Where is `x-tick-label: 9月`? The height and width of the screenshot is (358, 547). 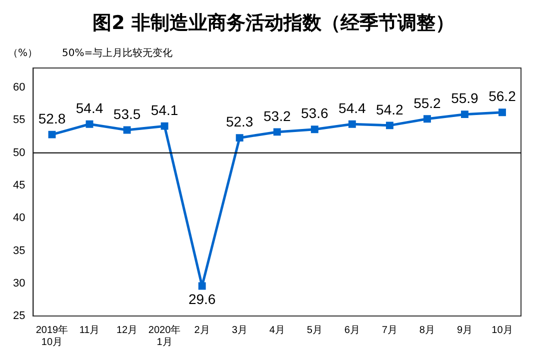 x-tick-label: 9月 is located at coordinates (464, 330).